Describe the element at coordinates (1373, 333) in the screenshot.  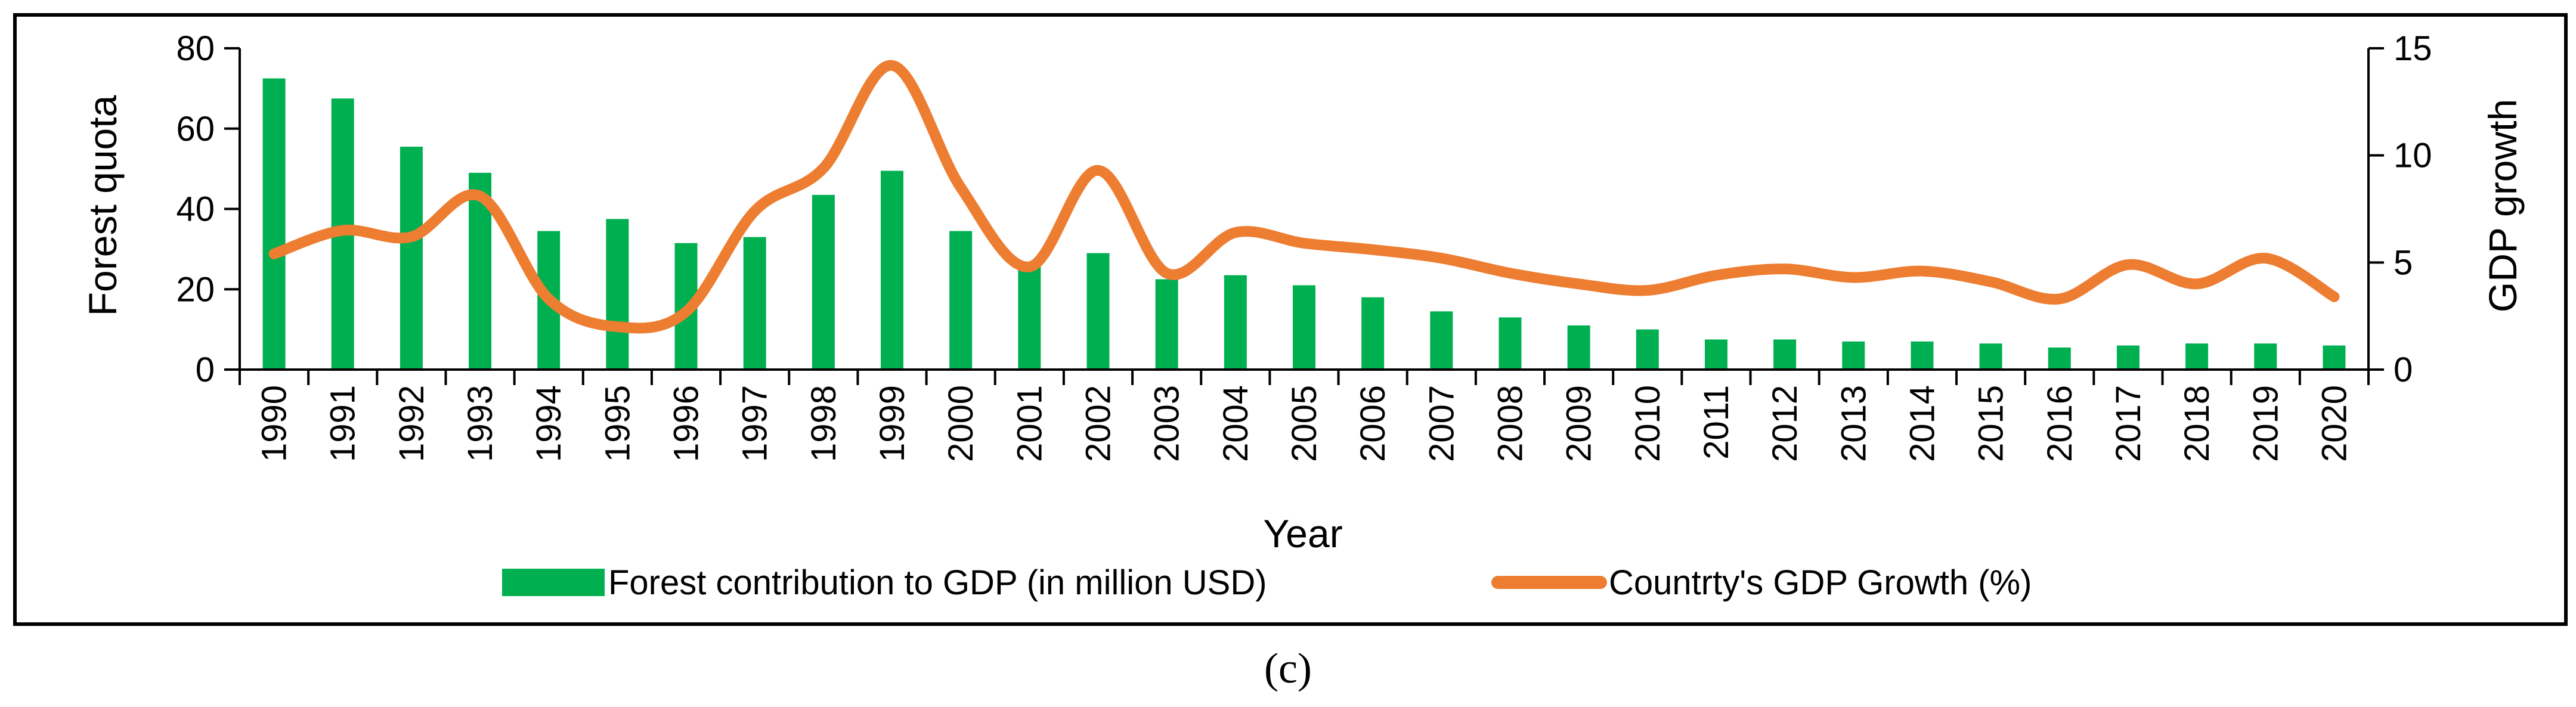
I see `bar-2006` at that location.